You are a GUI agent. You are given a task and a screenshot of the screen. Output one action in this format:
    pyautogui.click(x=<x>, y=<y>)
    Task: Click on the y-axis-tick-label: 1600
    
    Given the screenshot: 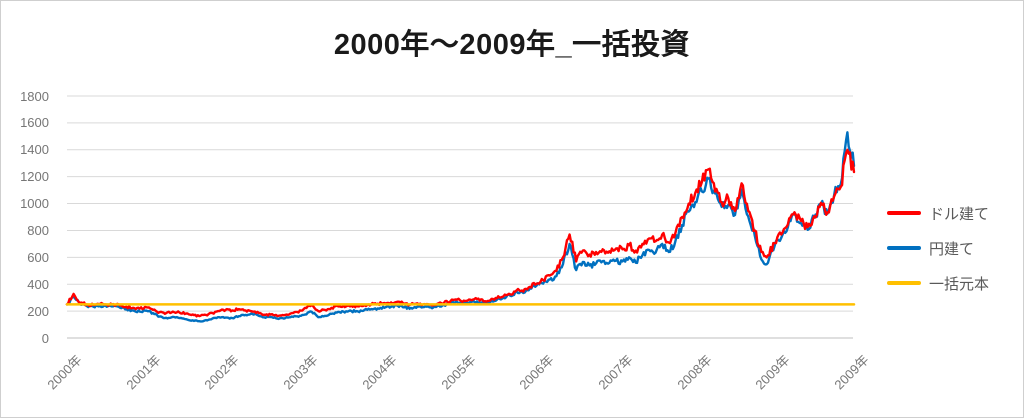 What is the action you would take?
    pyautogui.click(x=34, y=123)
    